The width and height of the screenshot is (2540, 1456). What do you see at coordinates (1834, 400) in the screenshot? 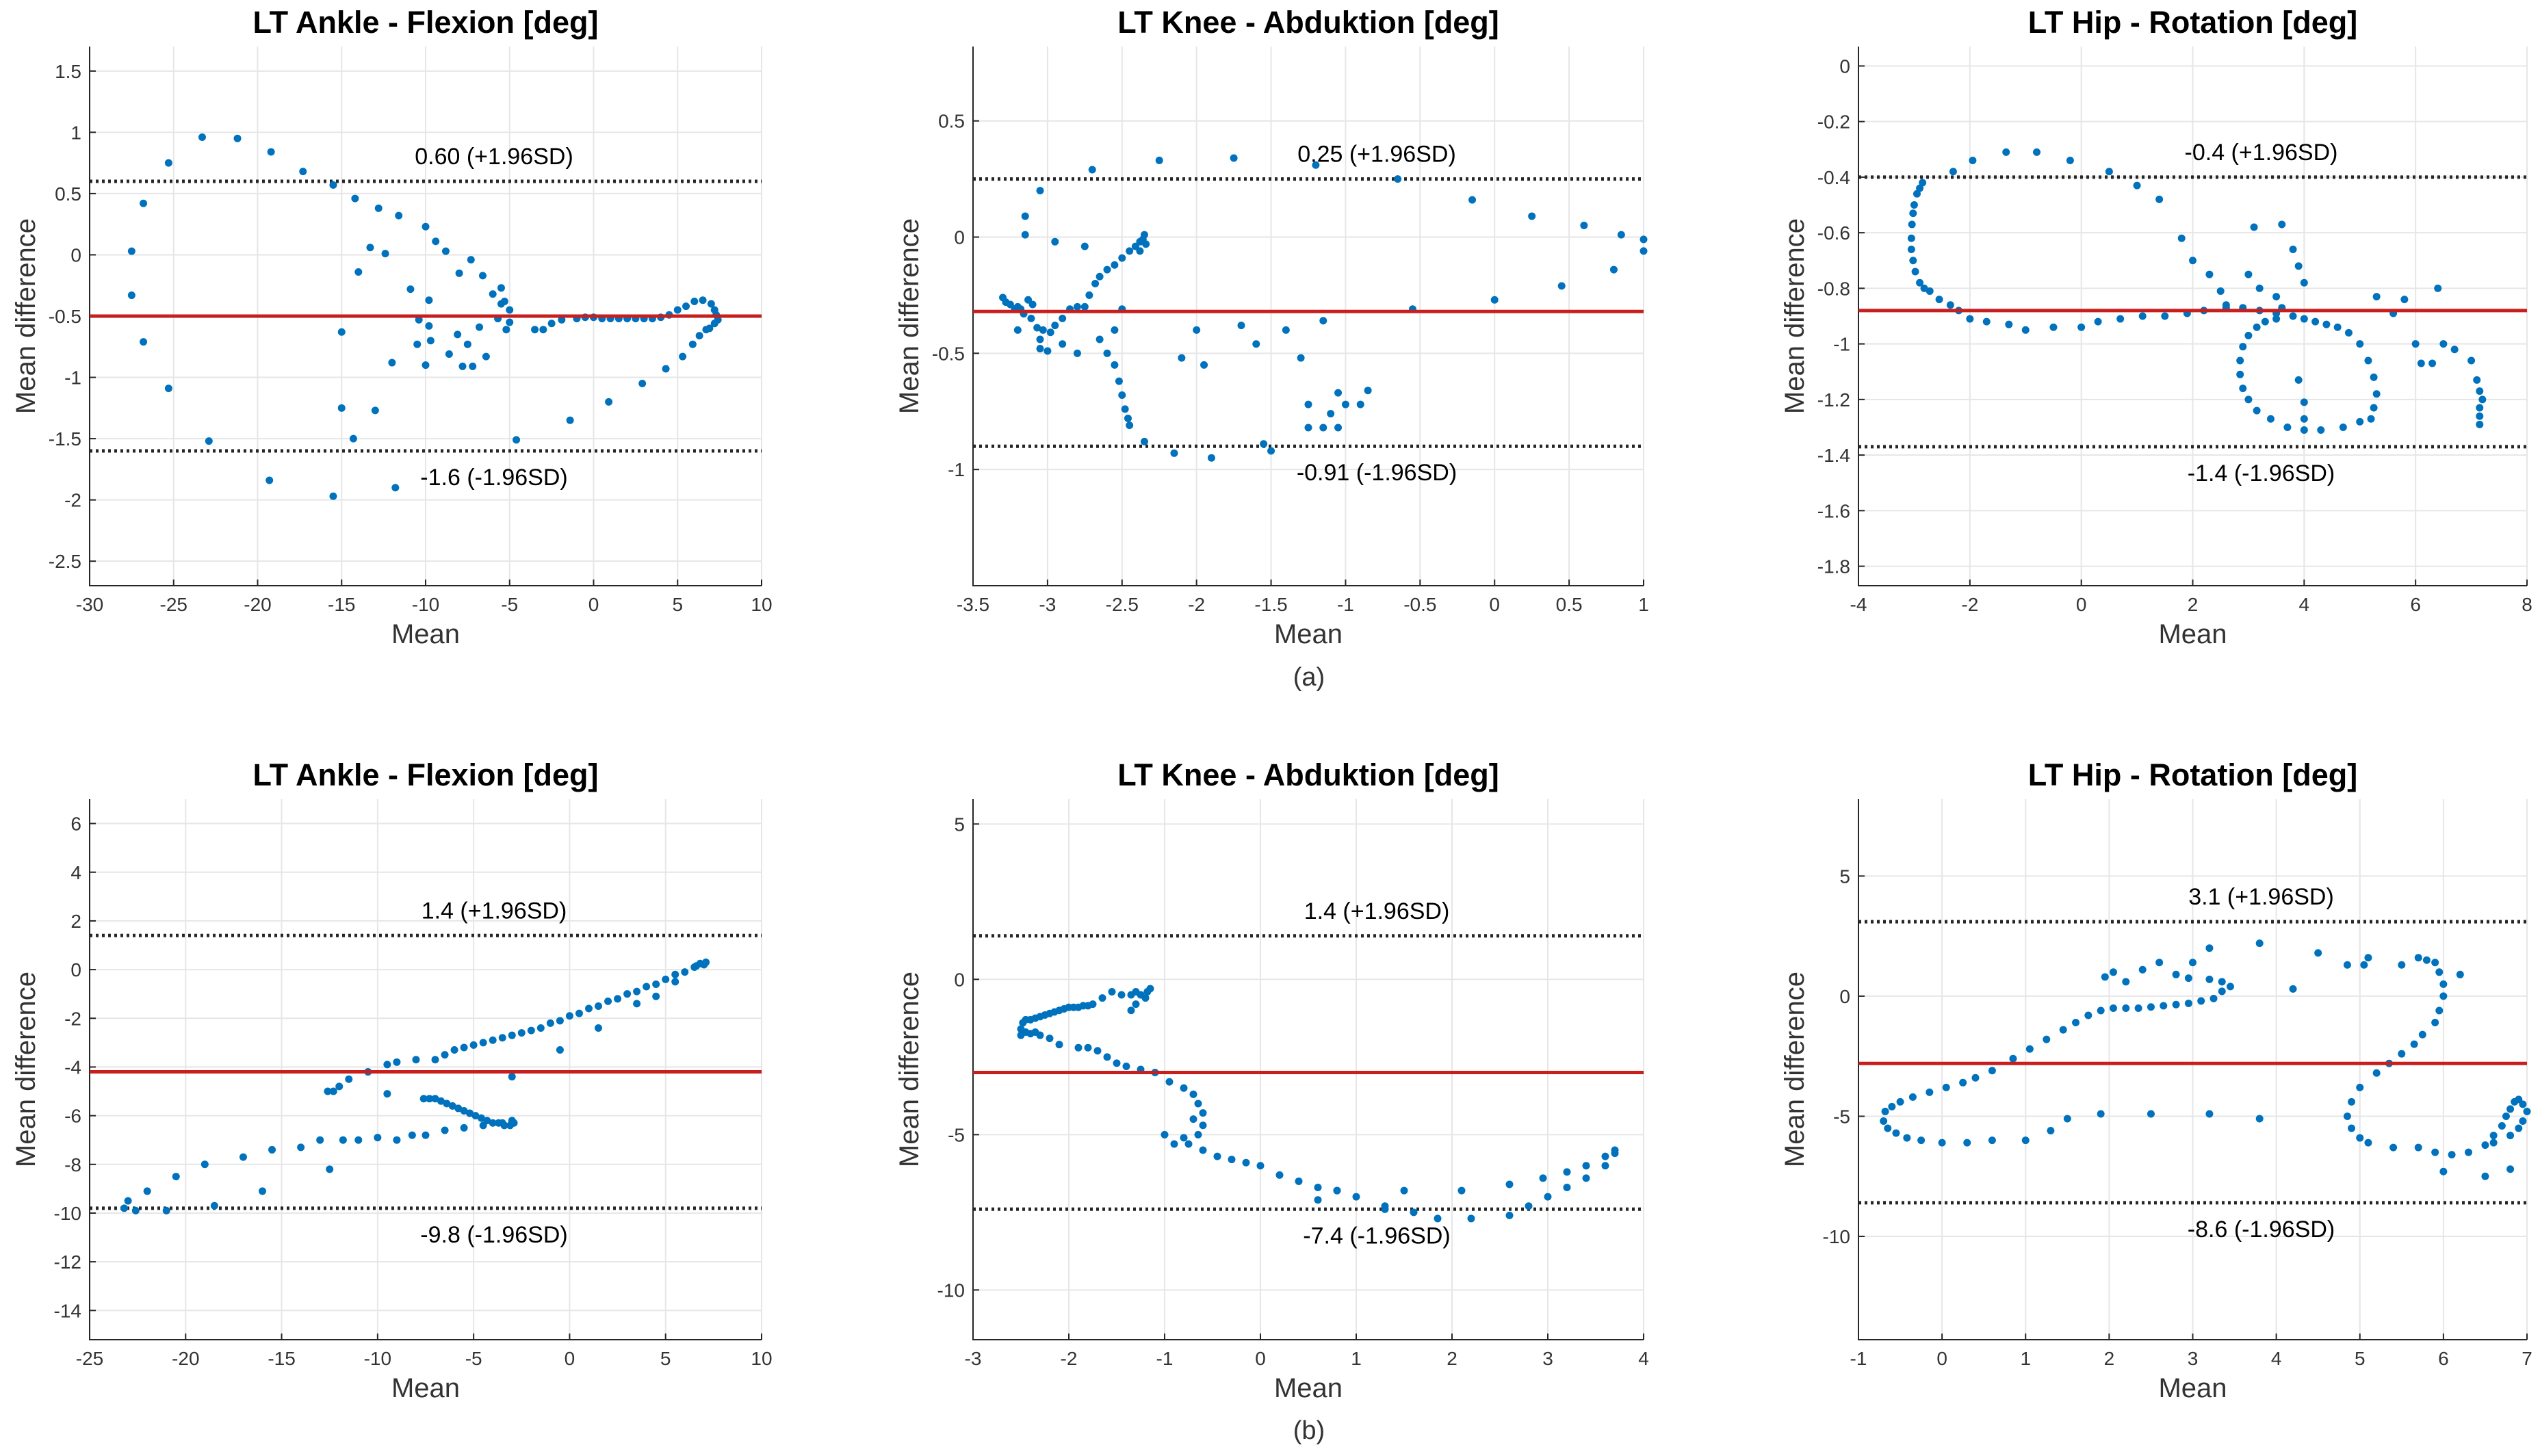
I see `y-tick-label: -1.2` at bounding box center [1834, 400].